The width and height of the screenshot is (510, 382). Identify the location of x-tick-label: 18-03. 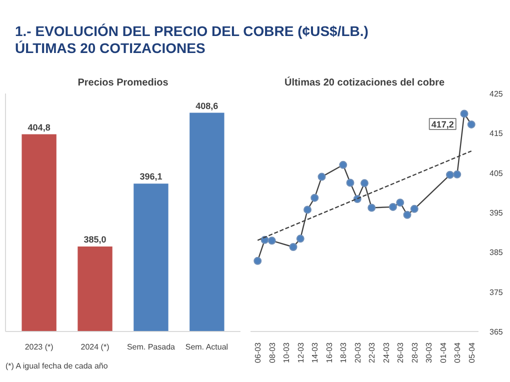
(343, 352).